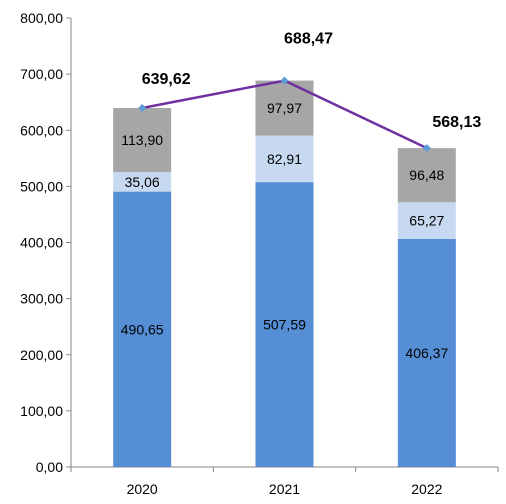 This screenshot has width=506, height=504. What do you see at coordinates (49, 467) in the screenshot?
I see `y-tick-label: 0,00` at bounding box center [49, 467].